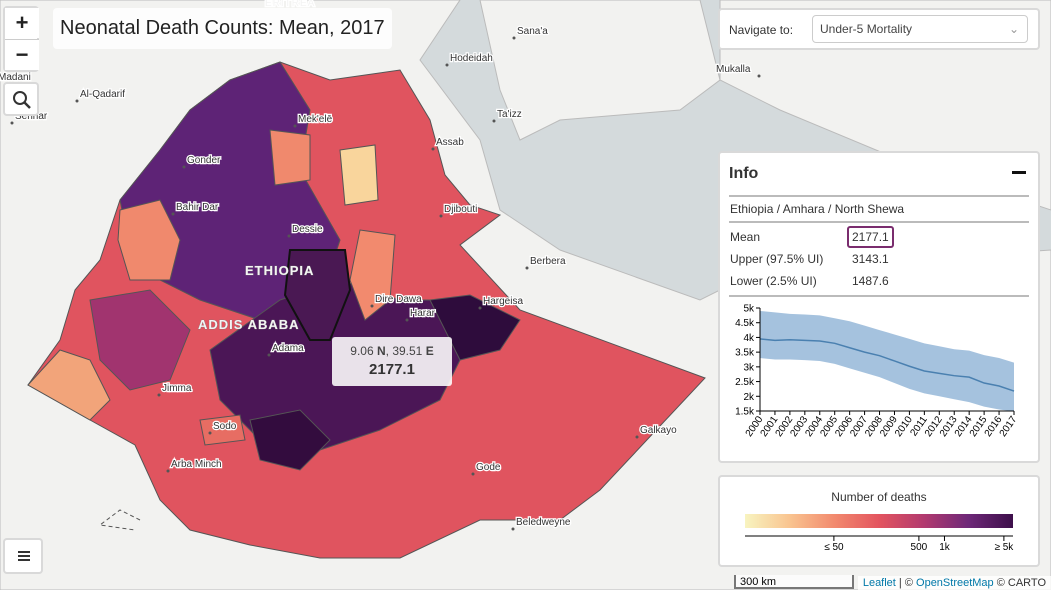 Image resolution: width=1051 pixels, height=590 pixels. I want to click on legend-panel: Number of deaths, so click(879, 521).